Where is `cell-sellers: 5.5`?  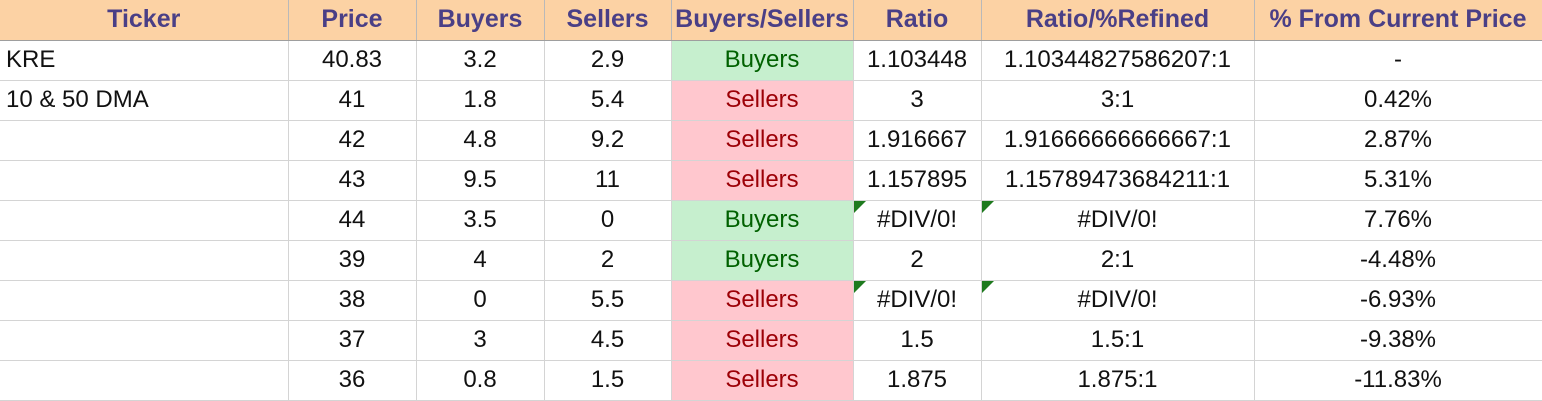
cell-sellers: 5.5 is located at coordinates (608, 300).